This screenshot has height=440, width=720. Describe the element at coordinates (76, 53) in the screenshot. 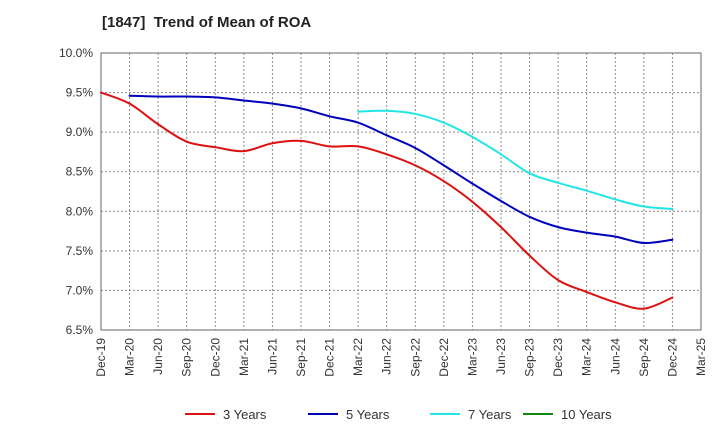

I see `y-tick-label: 10.0%` at that location.